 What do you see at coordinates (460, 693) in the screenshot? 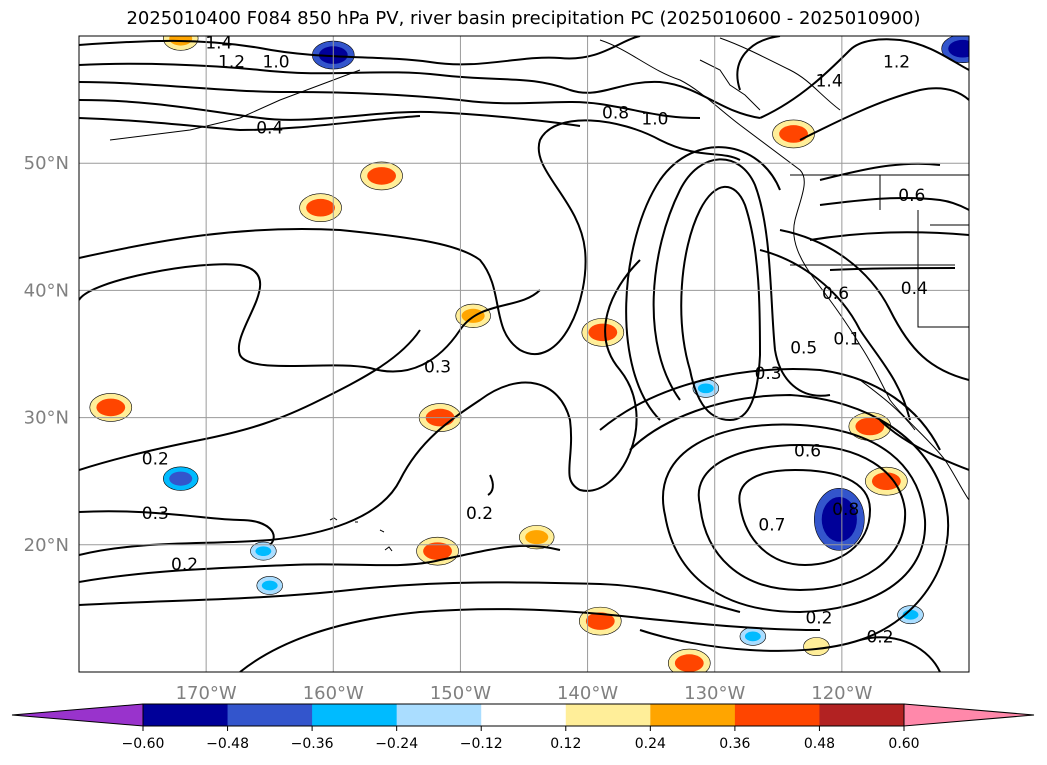
I see `x-tick-label: 150°W` at bounding box center [460, 693].